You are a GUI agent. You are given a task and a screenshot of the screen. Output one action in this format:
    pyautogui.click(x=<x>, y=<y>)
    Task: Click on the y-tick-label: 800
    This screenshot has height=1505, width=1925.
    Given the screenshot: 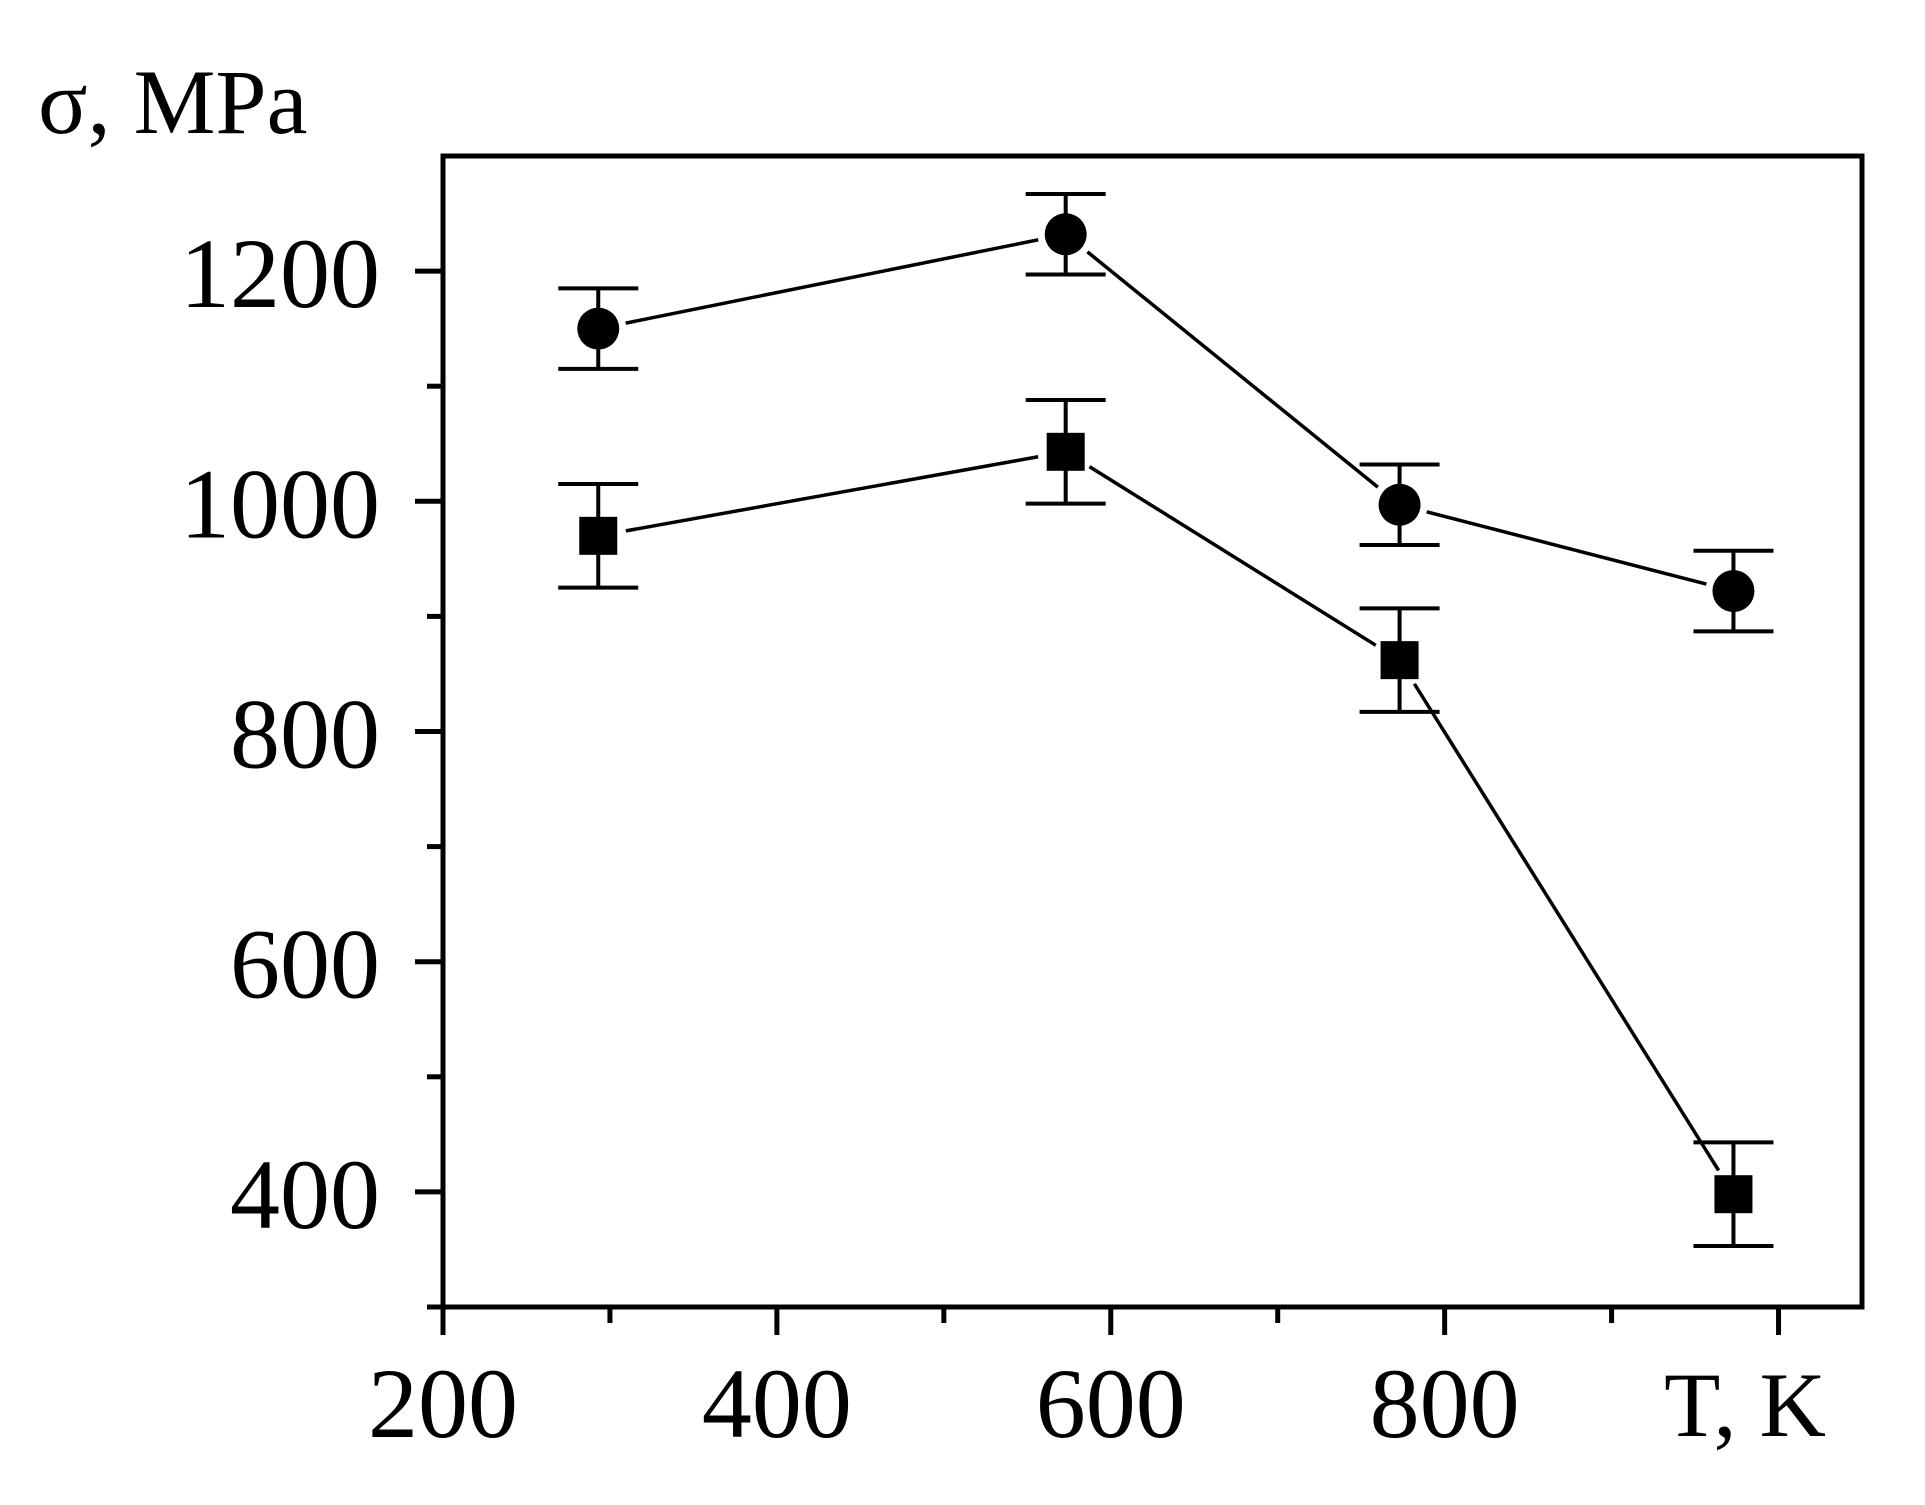 What is the action you would take?
    pyautogui.click(x=305, y=734)
    